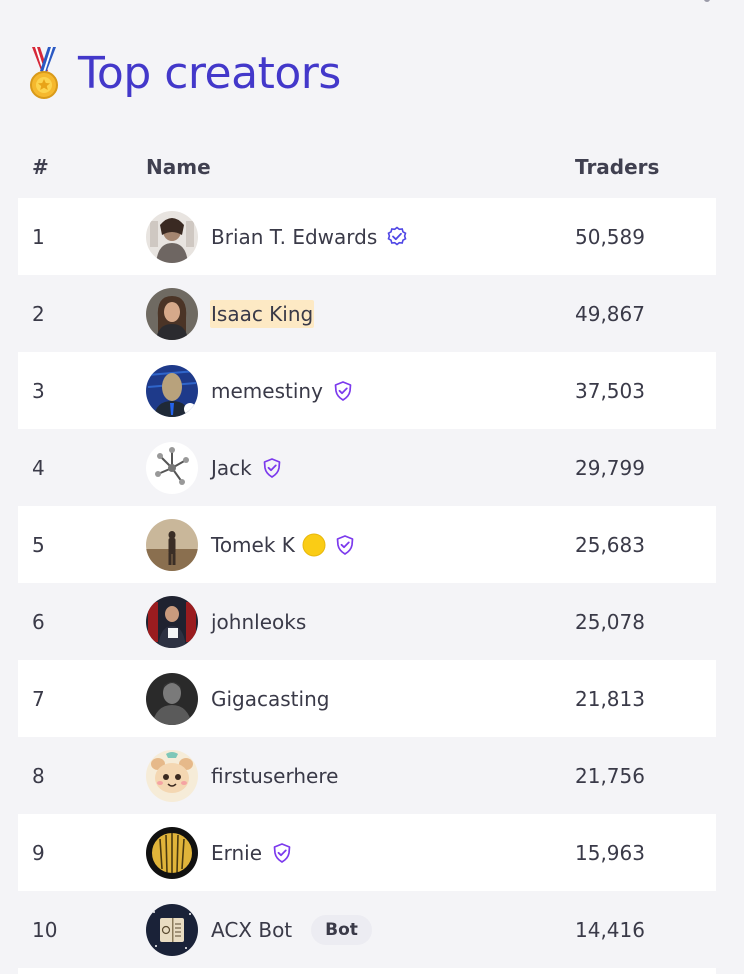 The image size is (744, 974). Describe the element at coordinates (231, 467) in the screenshot. I see `creator-name: Jack` at that location.